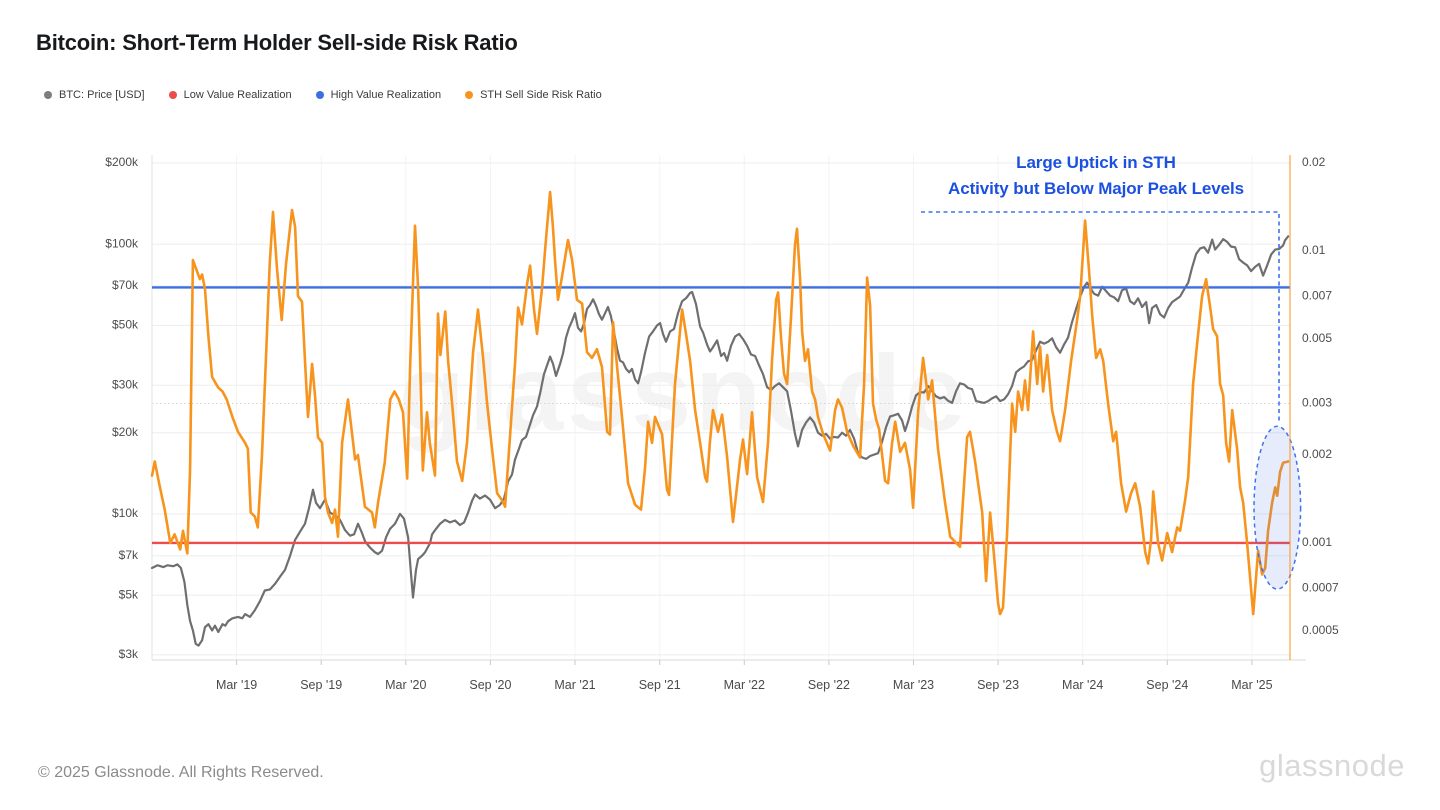 This screenshot has height=810, width=1440. Describe the element at coordinates (386, 95) in the screenshot. I see `legend-label: High Value Realization` at that location.